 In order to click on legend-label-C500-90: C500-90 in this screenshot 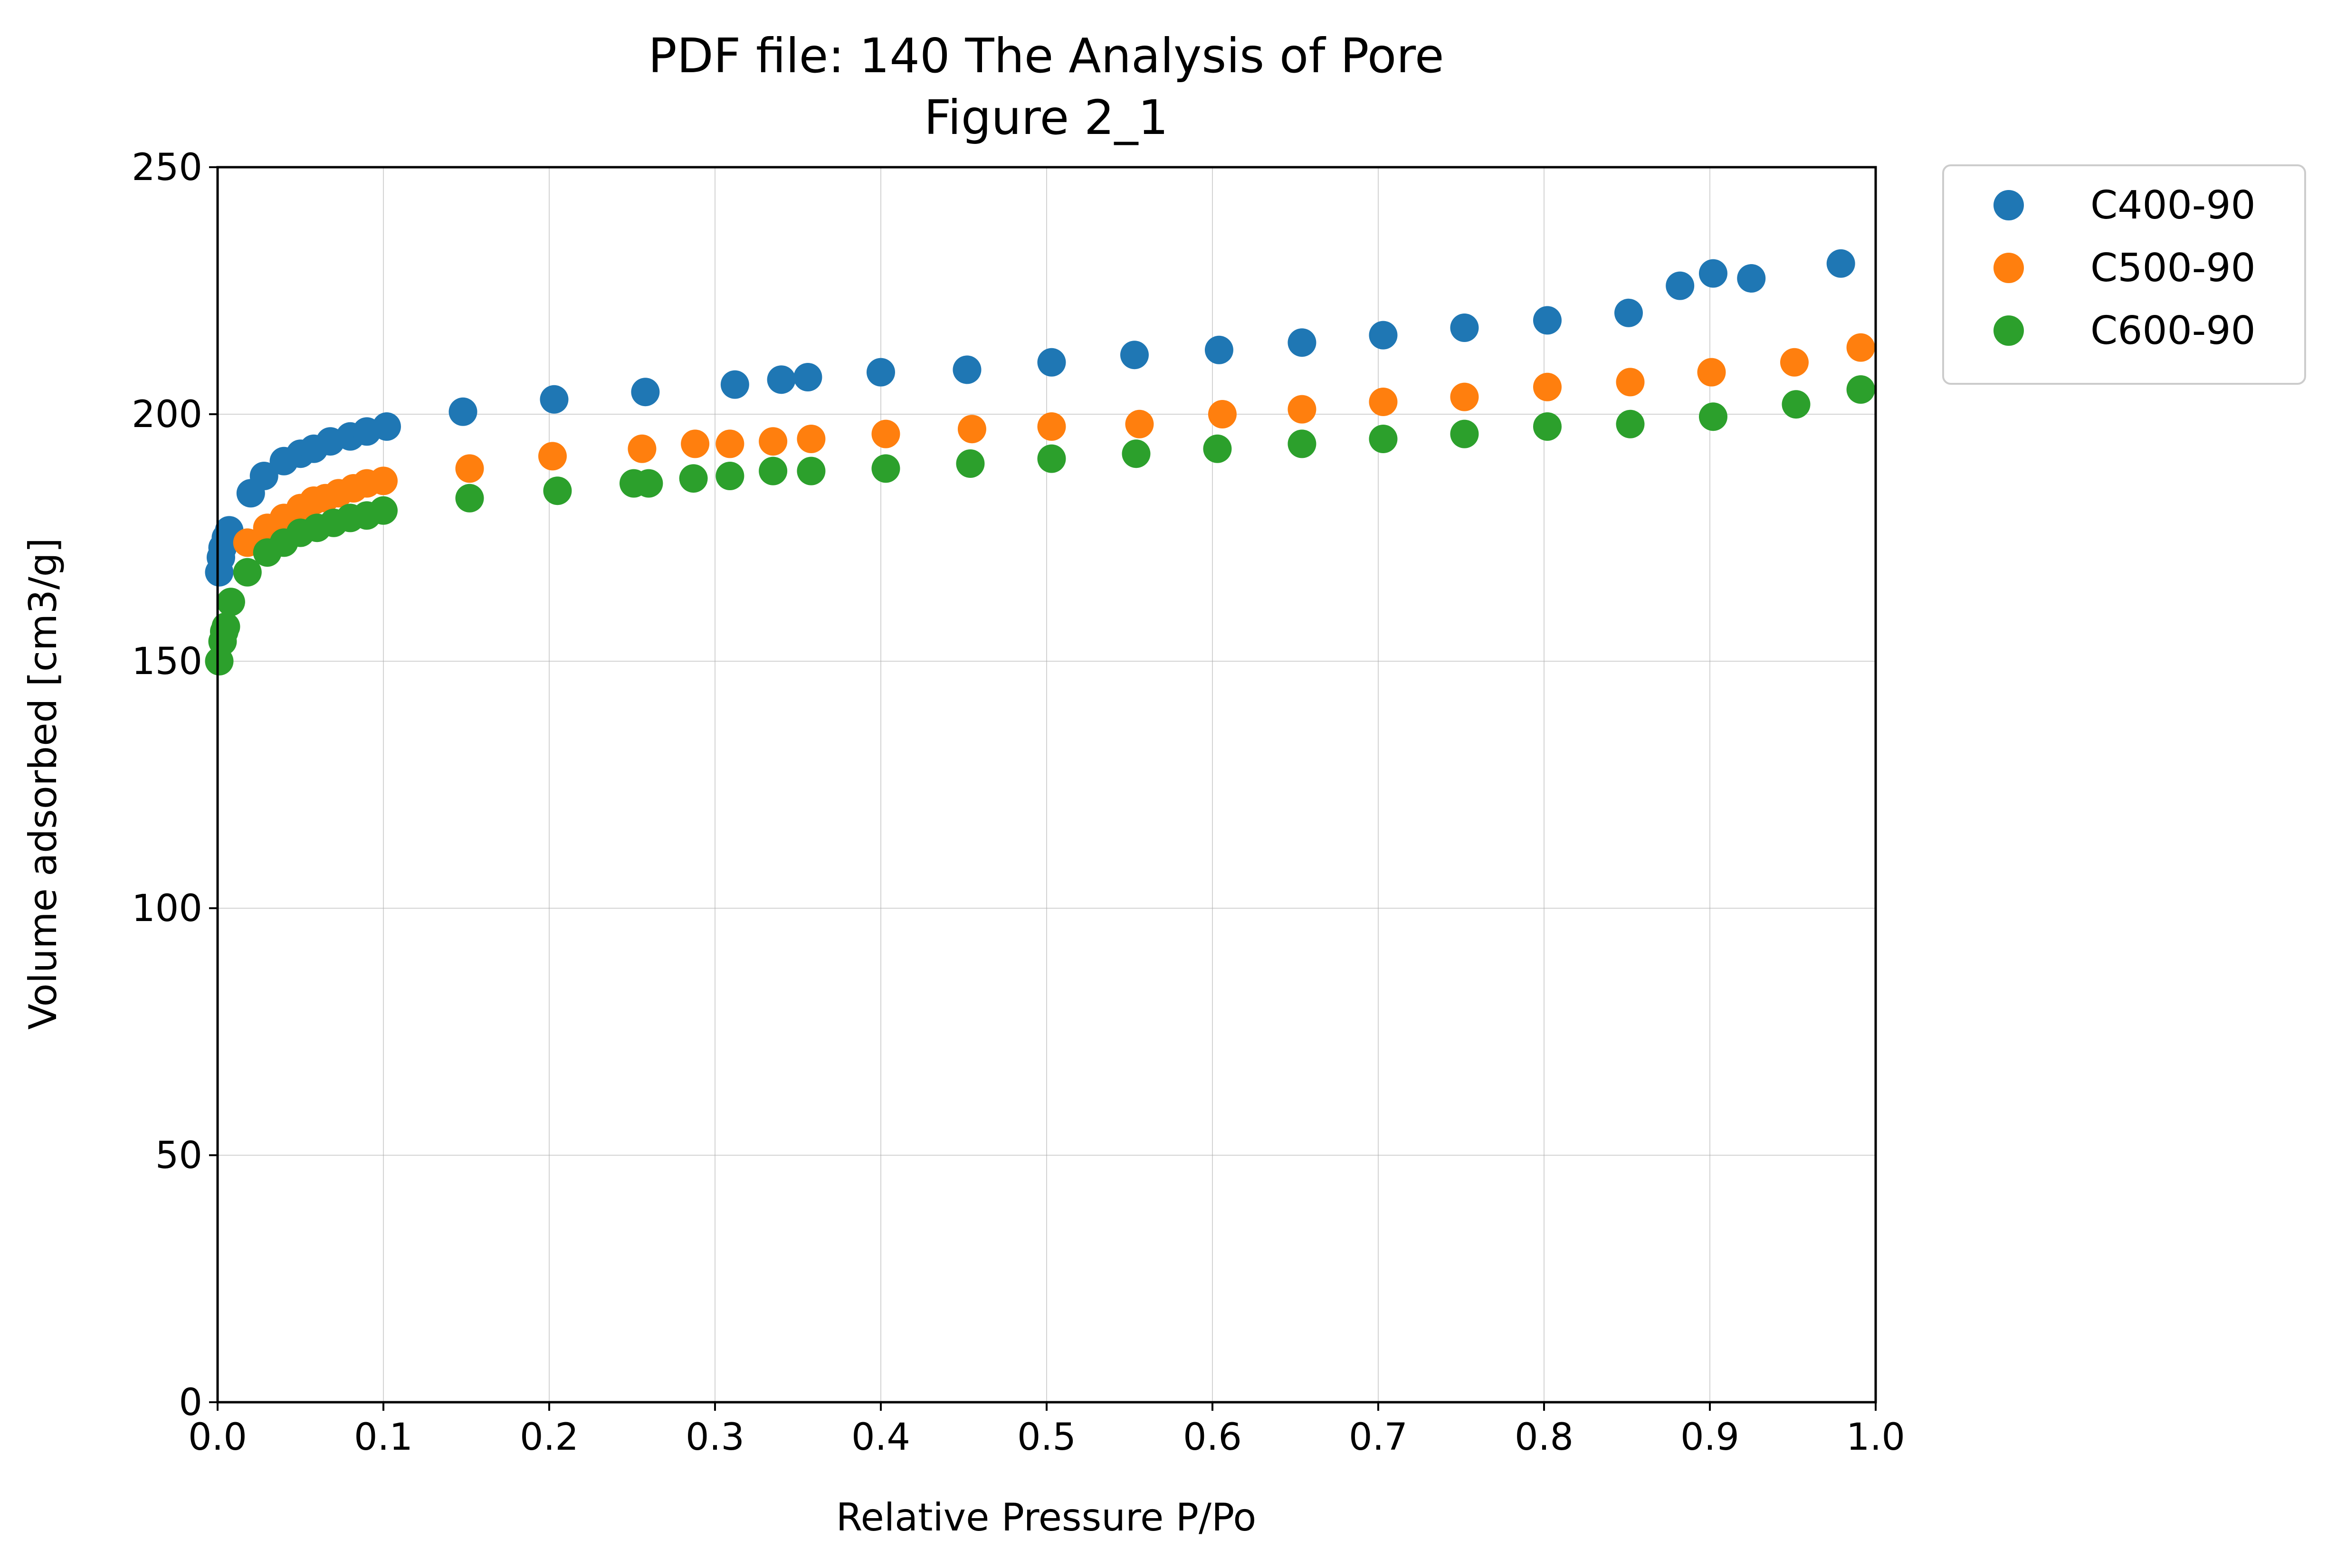, I will do `click(2173, 268)`.